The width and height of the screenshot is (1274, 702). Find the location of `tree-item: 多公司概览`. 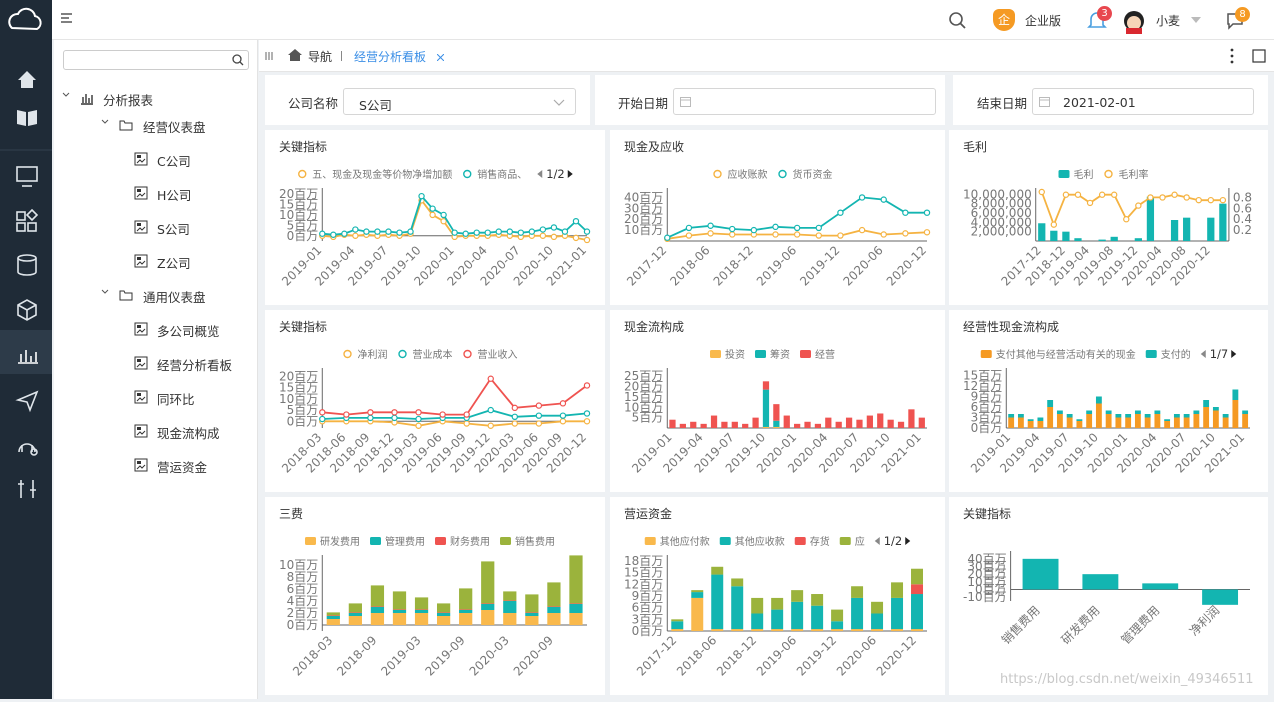

tree-item: 多公司概览 is located at coordinates (188, 331).